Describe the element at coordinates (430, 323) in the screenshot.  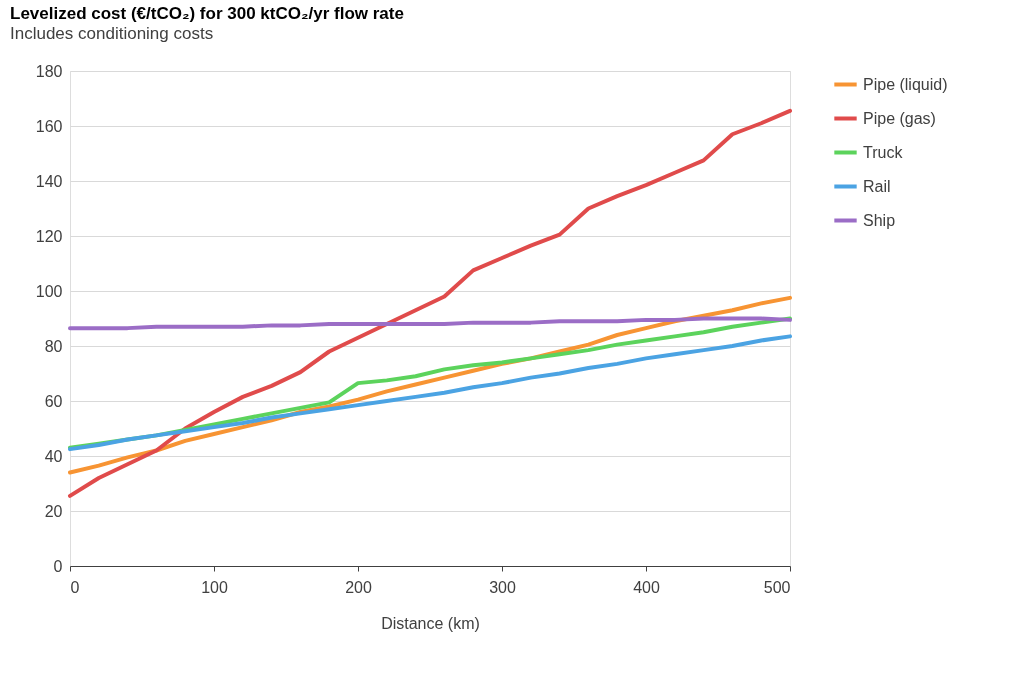
I see `line-series` at that location.